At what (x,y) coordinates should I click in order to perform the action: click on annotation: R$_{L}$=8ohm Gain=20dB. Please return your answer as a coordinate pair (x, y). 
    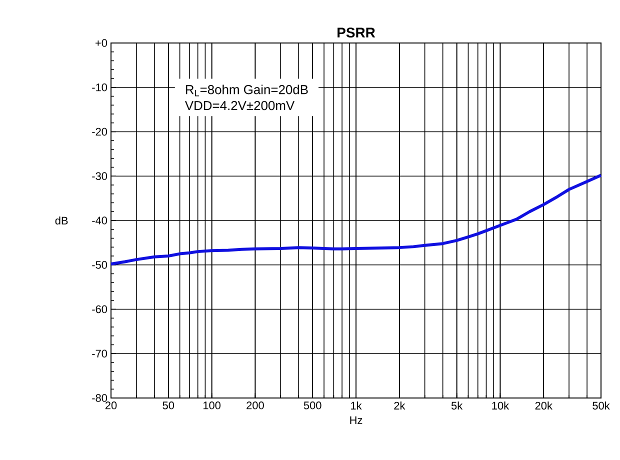
    Looking at the image, I should click on (247, 90).